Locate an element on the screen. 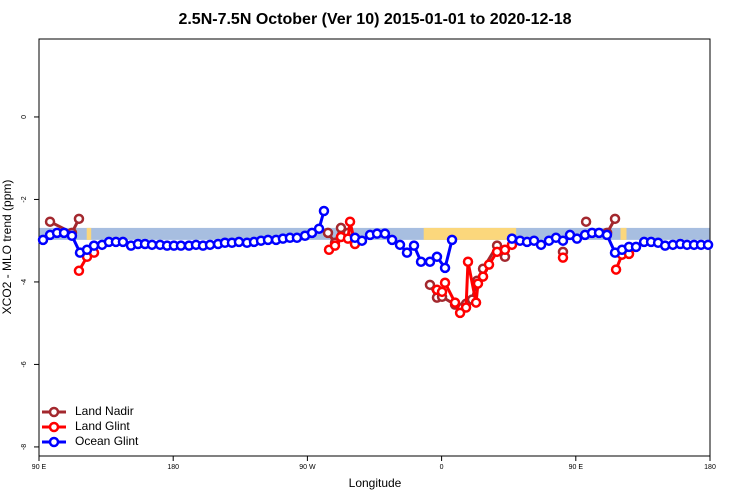 This screenshot has width=750, height=500. y-tick-label: -6 is located at coordinates (24, 364).